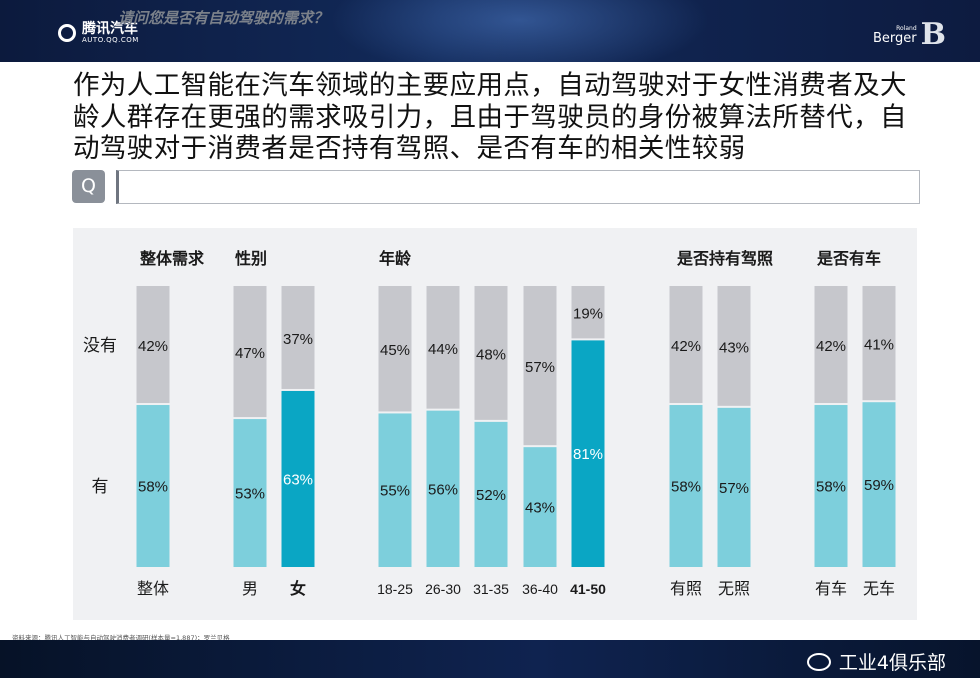 The width and height of the screenshot is (980, 678). I want to click on roland-berger-logo: Roland Berger B, so click(909, 35).